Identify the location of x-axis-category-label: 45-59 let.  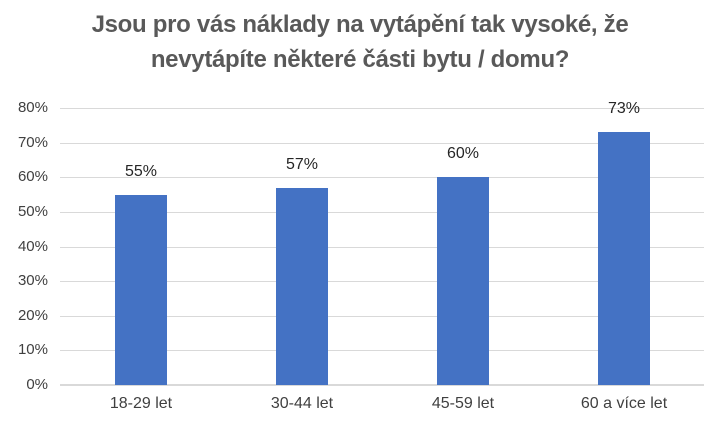
(463, 403).